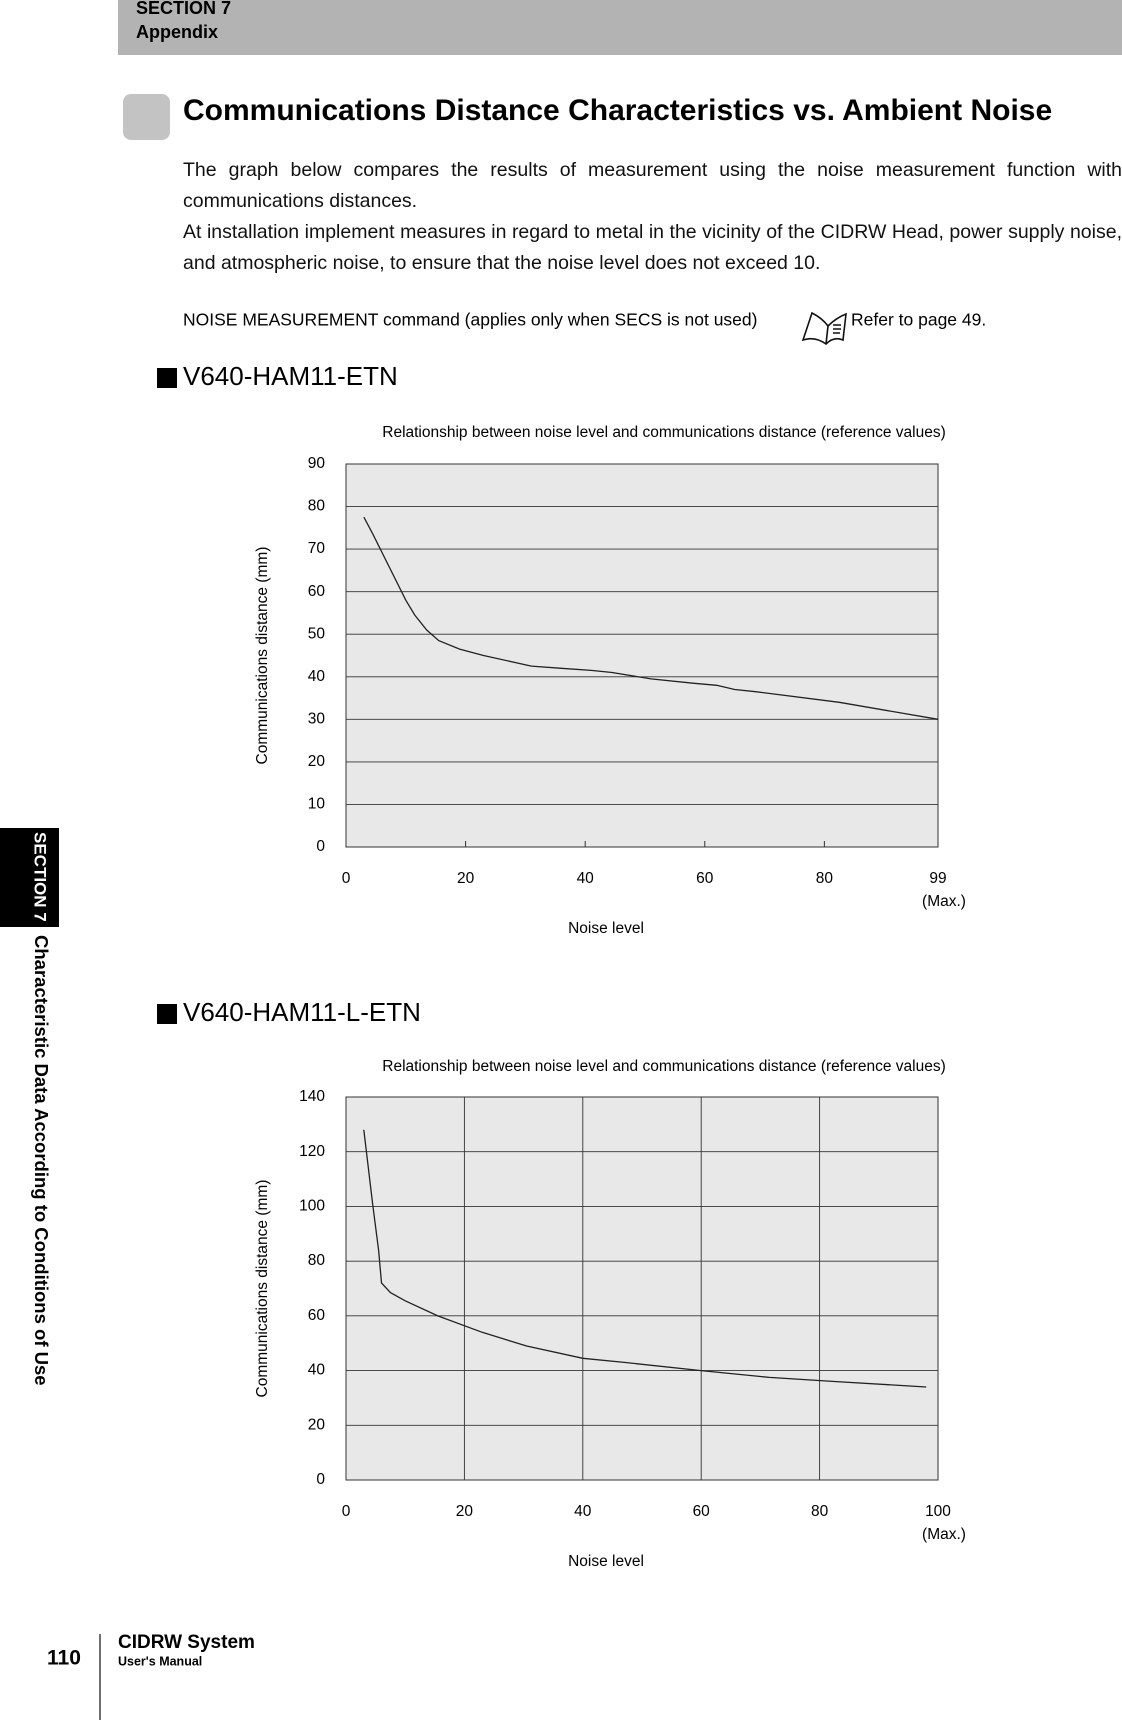 This screenshot has width=1122, height=1720. What do you see at coordinates (146, 117) in the screenshot?
I see `title-marker` at bounding box center [146, 117].